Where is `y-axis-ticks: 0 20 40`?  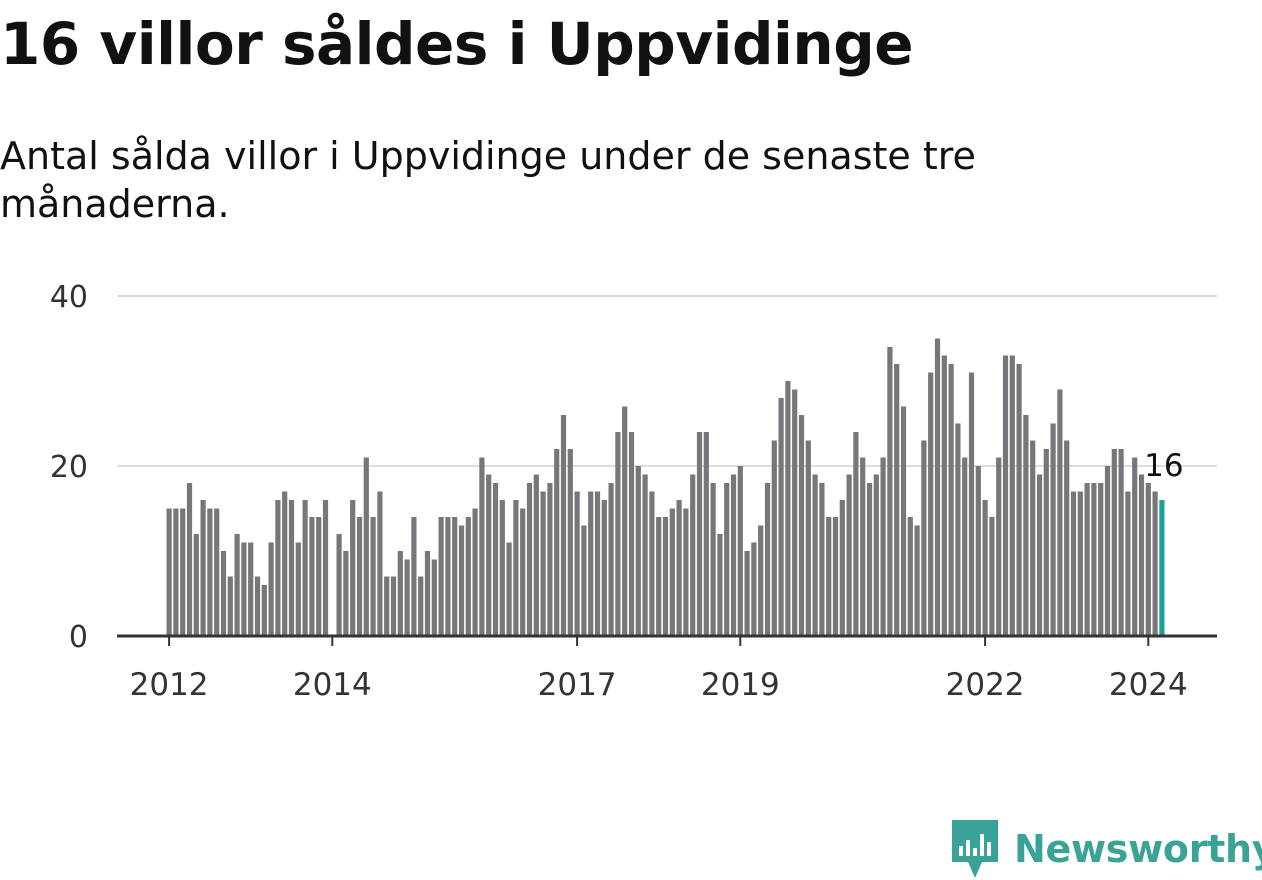 y-axis-ticks: 0 20 40 is located at coordinates (69, 467).